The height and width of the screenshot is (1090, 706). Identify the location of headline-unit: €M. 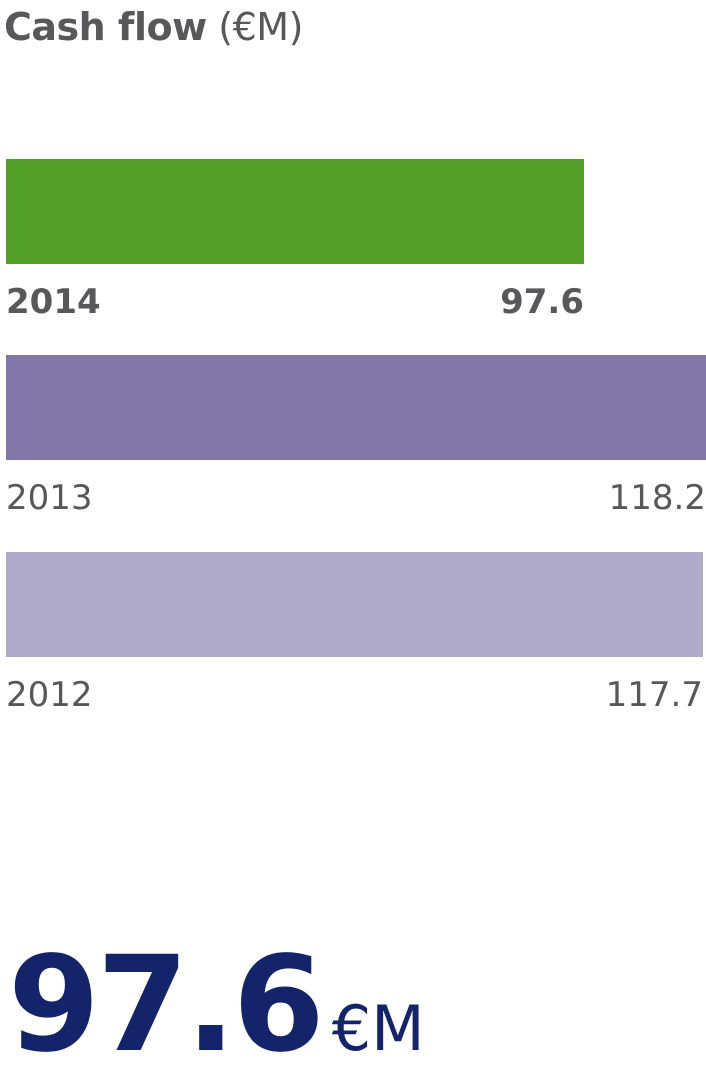
(378, 1028).